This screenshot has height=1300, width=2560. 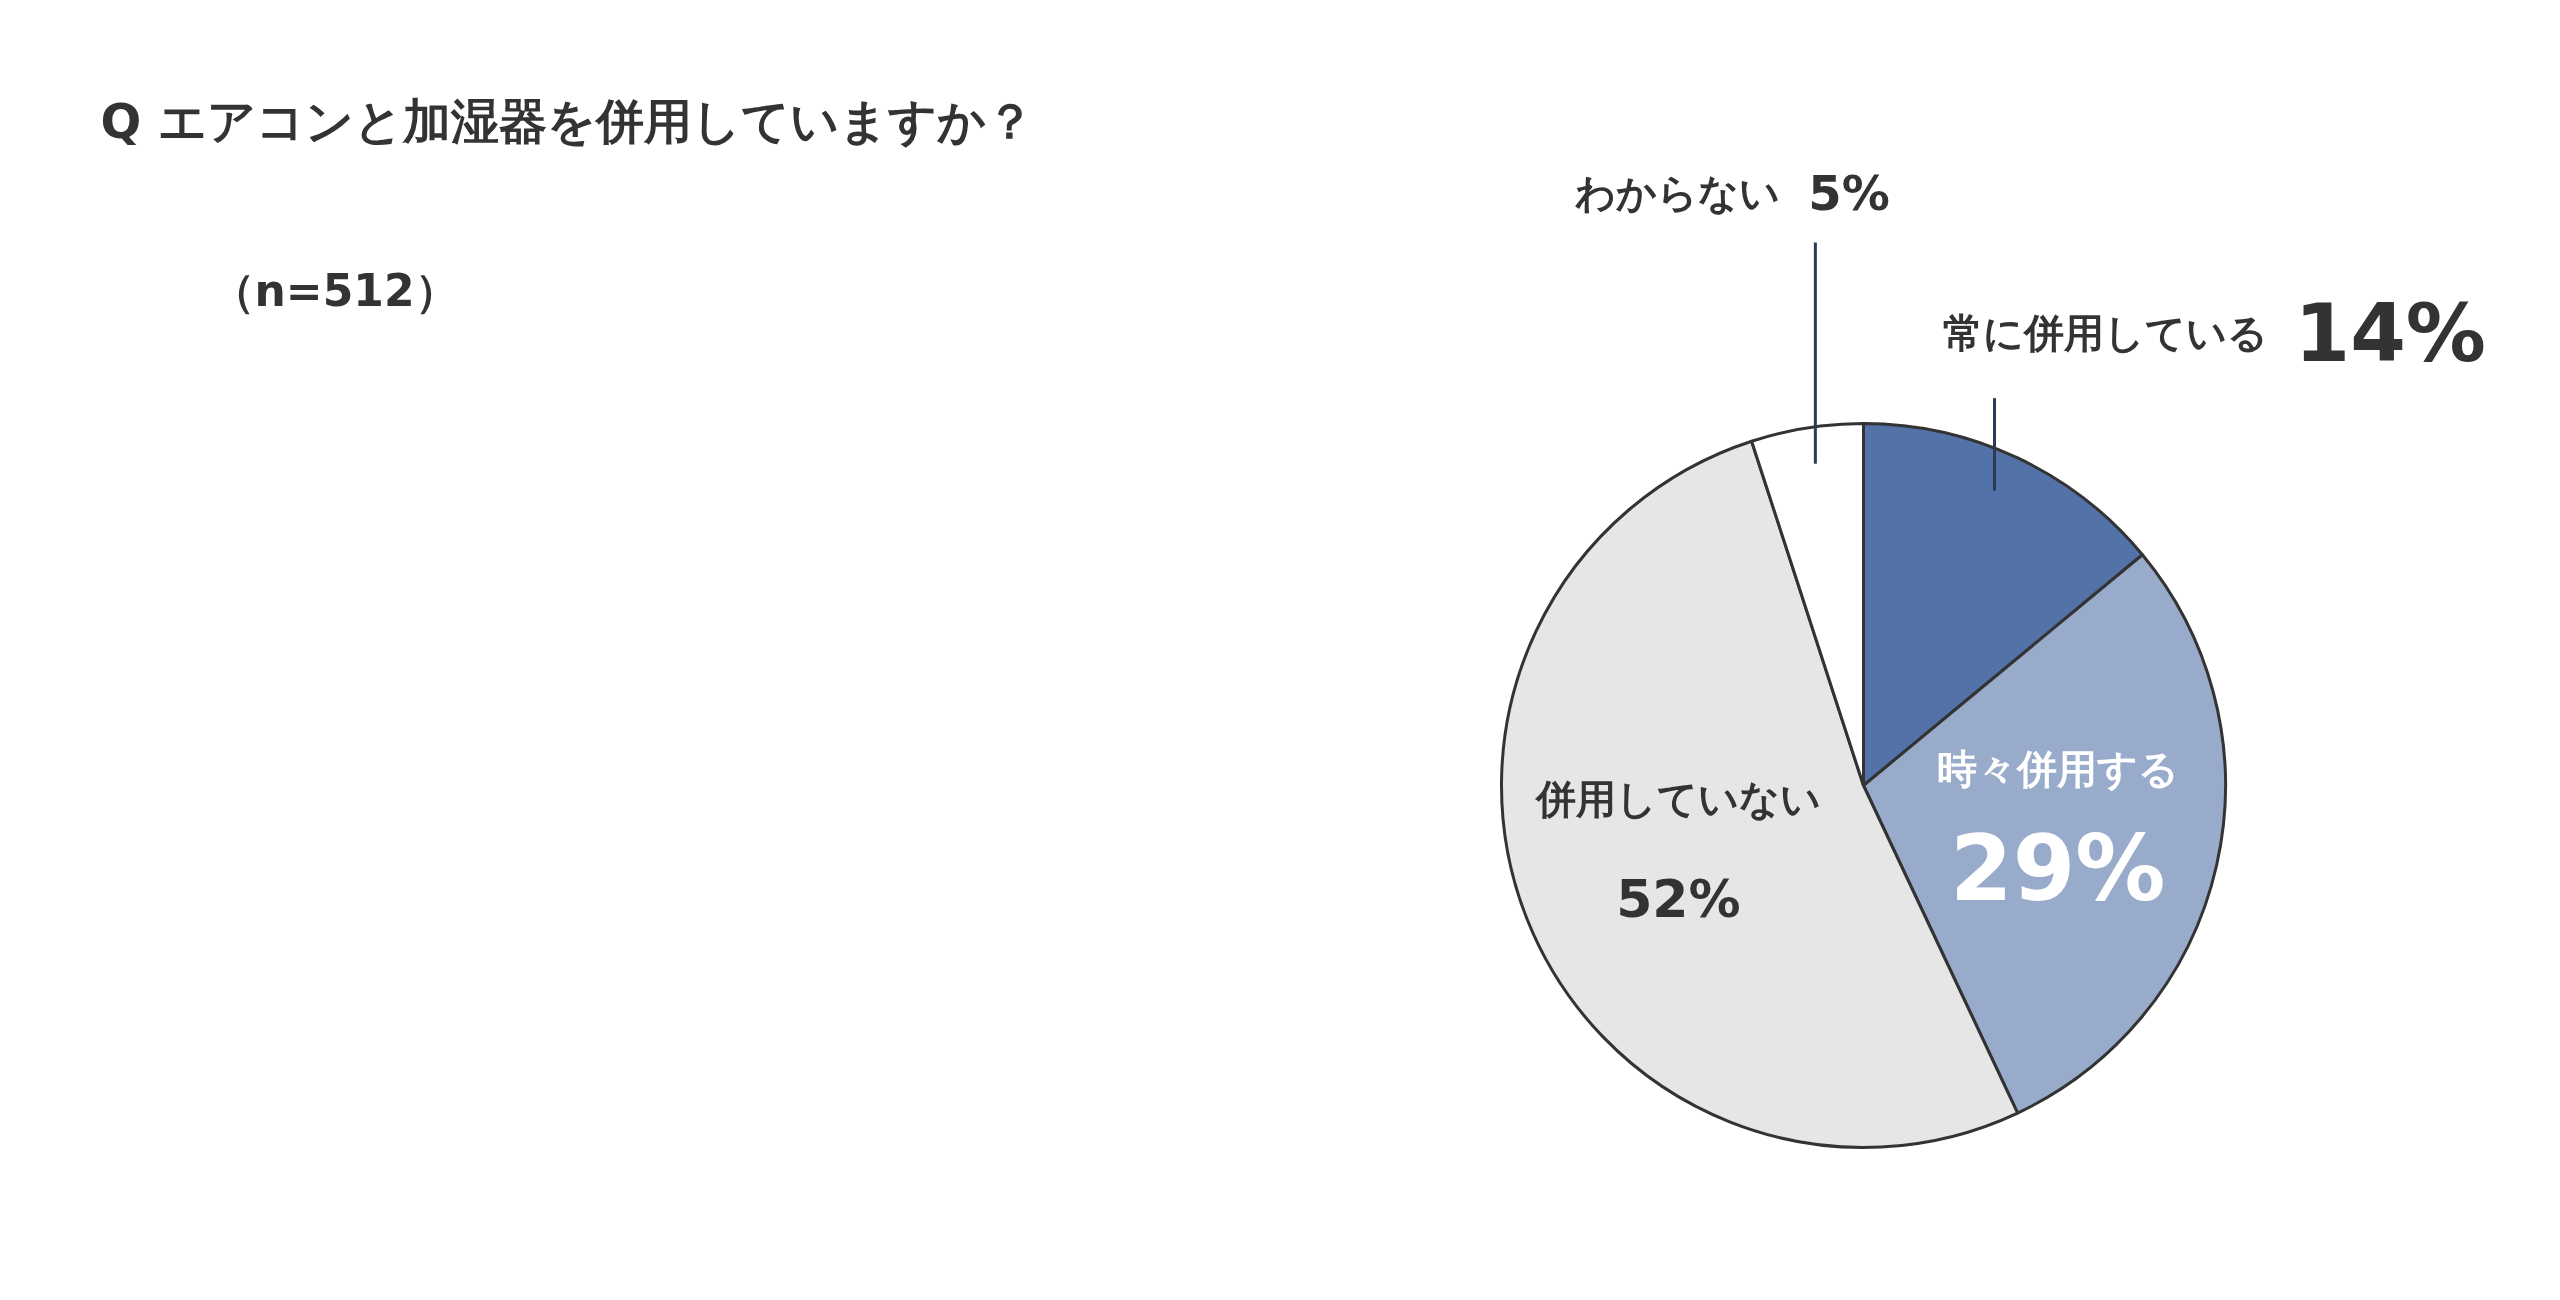 What do you see at coordinates (1678, 898) in the screenshot?
I see `data-label: 52%` at bounding box center [1678, 898].